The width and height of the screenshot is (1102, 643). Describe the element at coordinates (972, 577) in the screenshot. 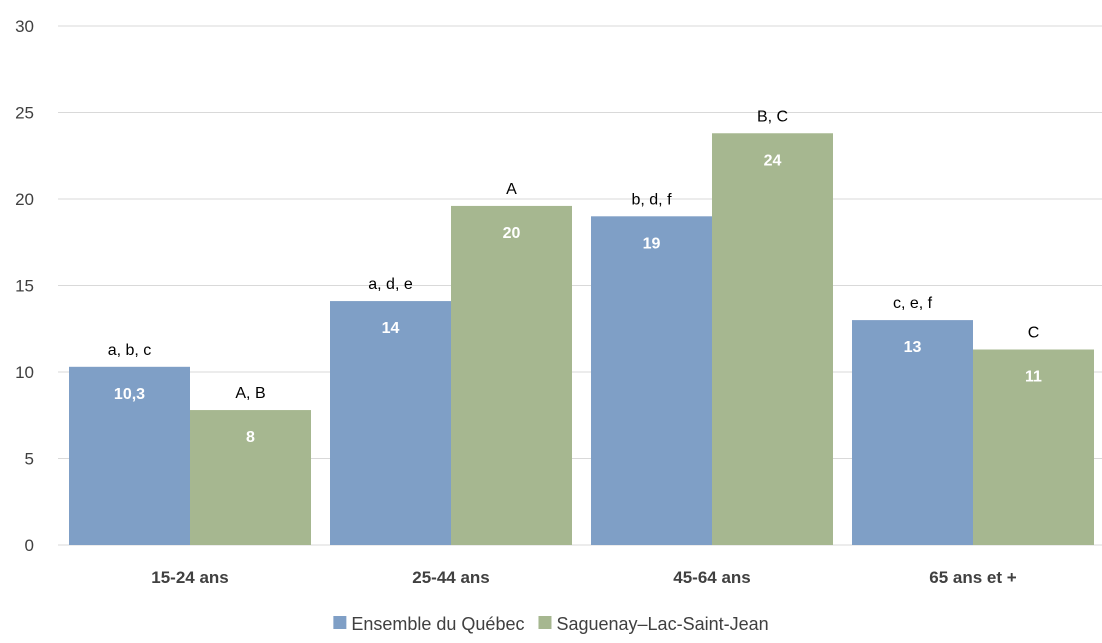

I see `category-label-4: 65 ans et +` at that location.